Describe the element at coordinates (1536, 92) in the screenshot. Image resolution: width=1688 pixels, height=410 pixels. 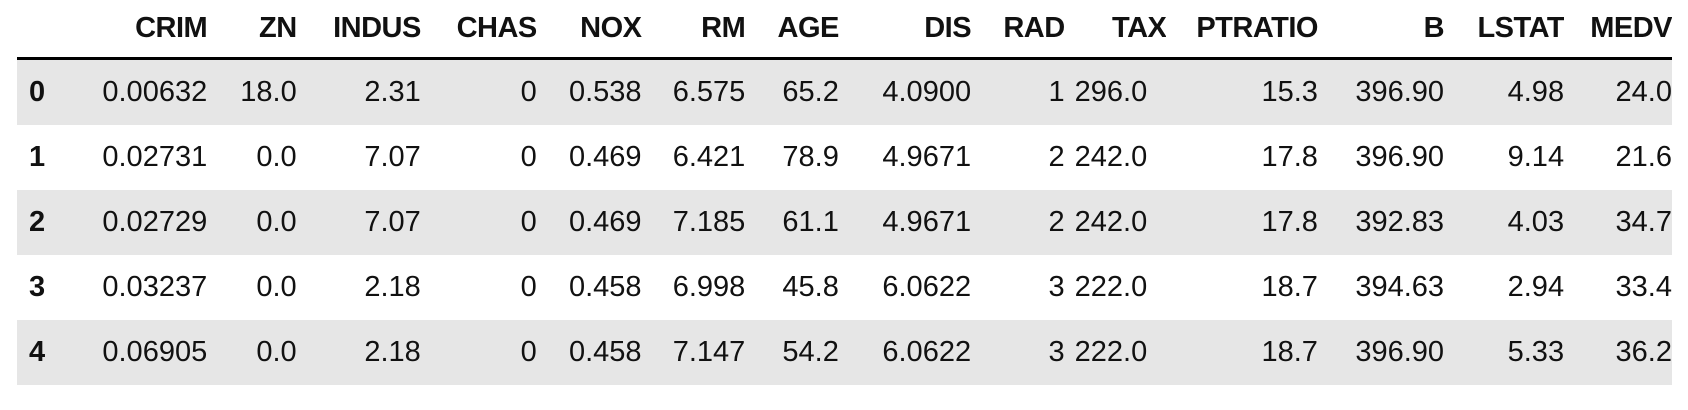
I see `cell-lstat: 4.98` at that location.